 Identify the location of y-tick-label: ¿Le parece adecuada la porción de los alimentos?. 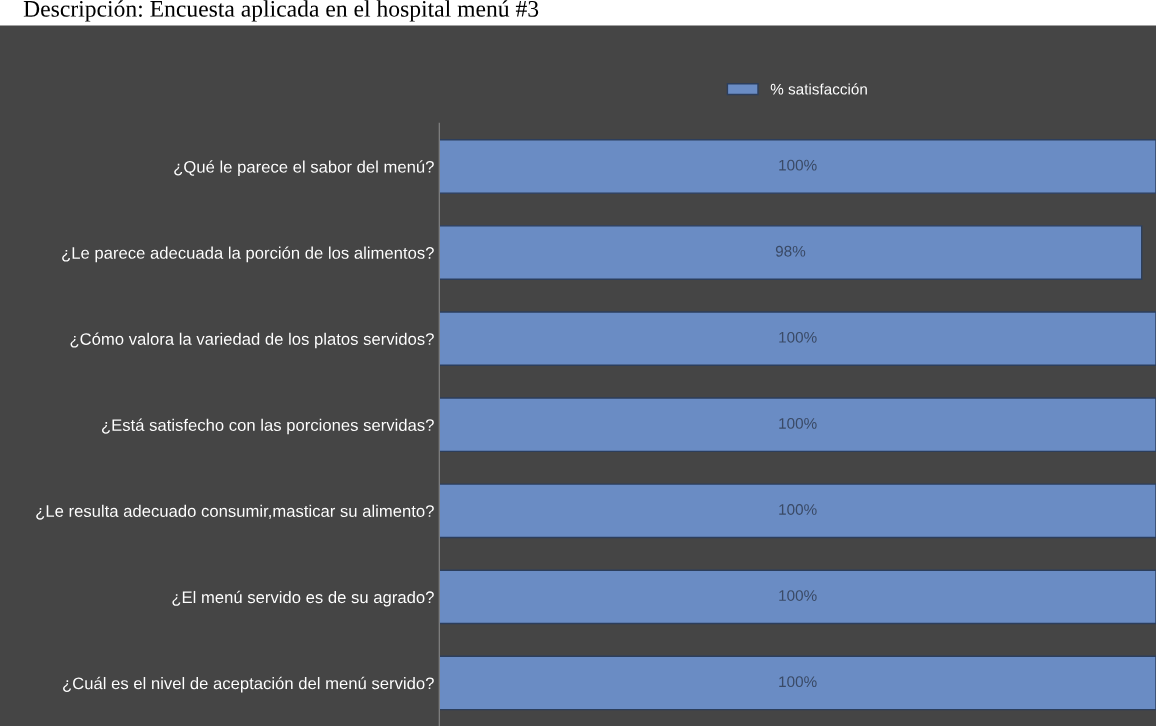
(248, 254).